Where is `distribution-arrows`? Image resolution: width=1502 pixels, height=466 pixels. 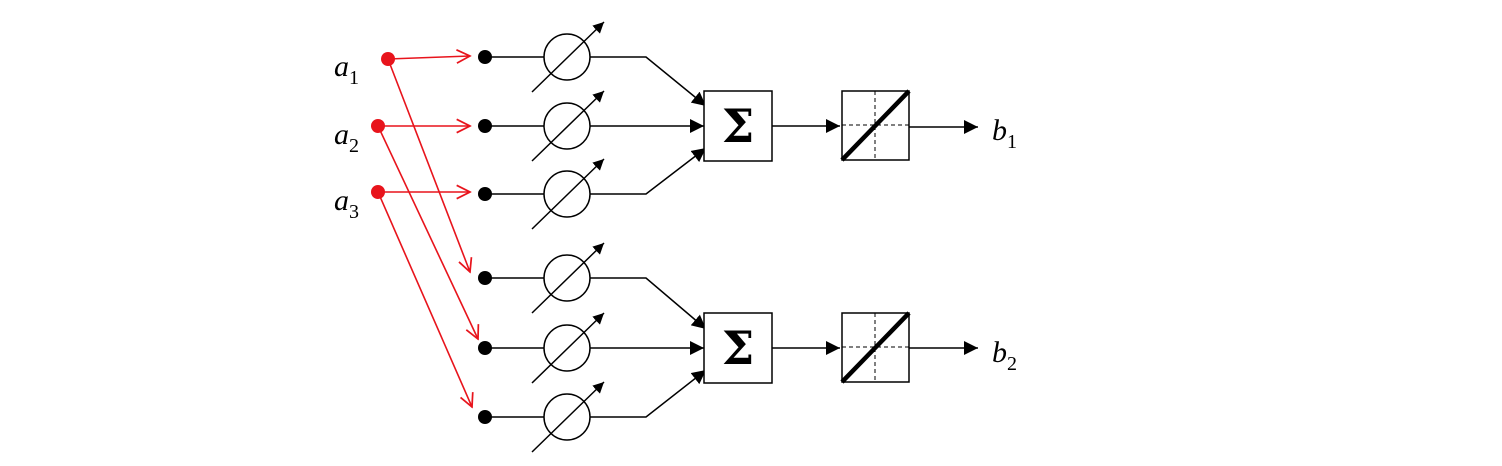 distribution-arrows is located at coordinates (427, 231).